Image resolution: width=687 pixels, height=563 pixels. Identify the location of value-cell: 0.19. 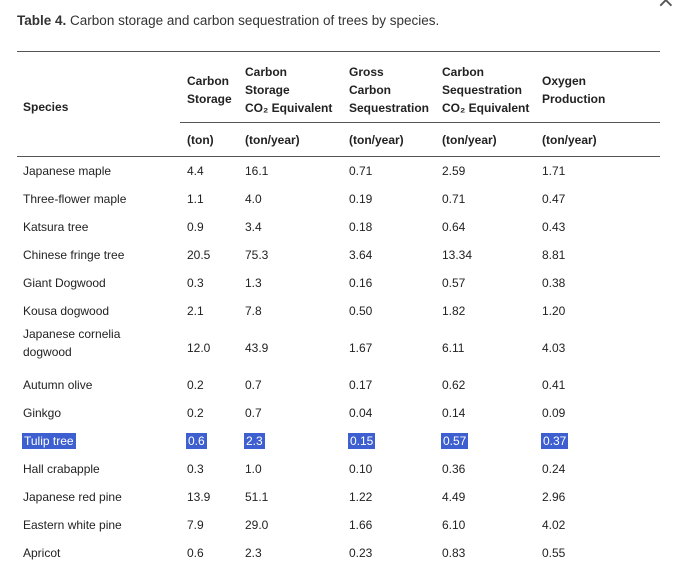
(361, 199).